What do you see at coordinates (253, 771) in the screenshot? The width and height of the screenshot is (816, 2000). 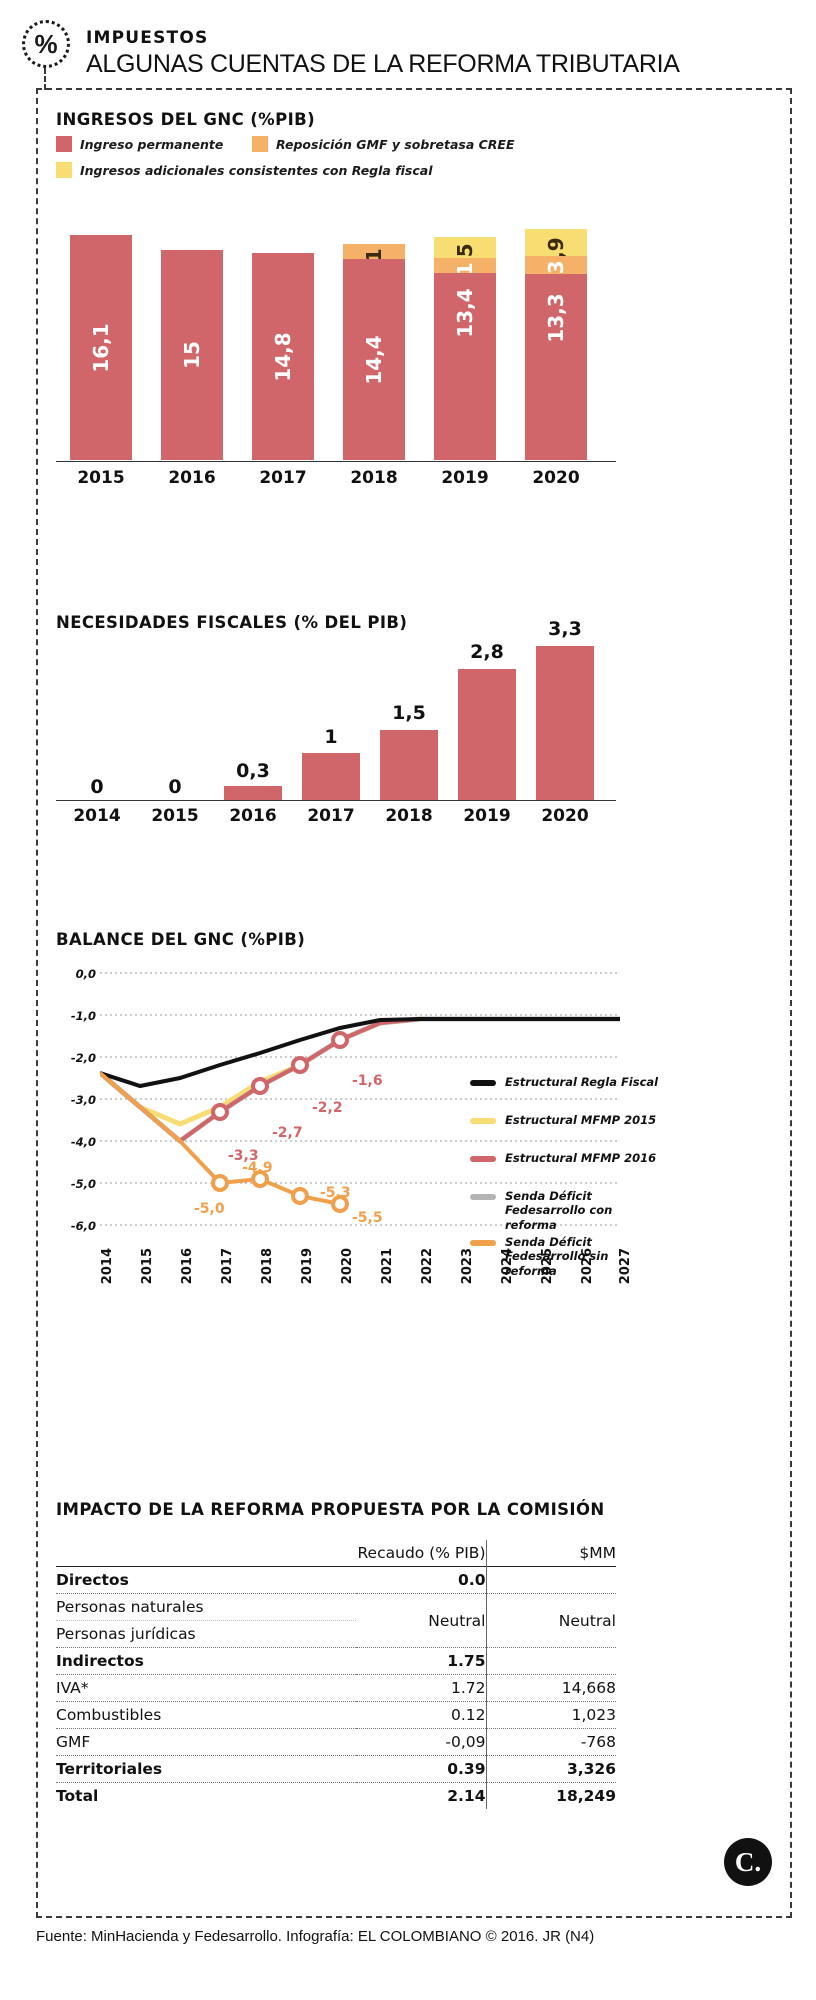 I see `bar-value-label: 0,3` at bounding box center [253, 771].